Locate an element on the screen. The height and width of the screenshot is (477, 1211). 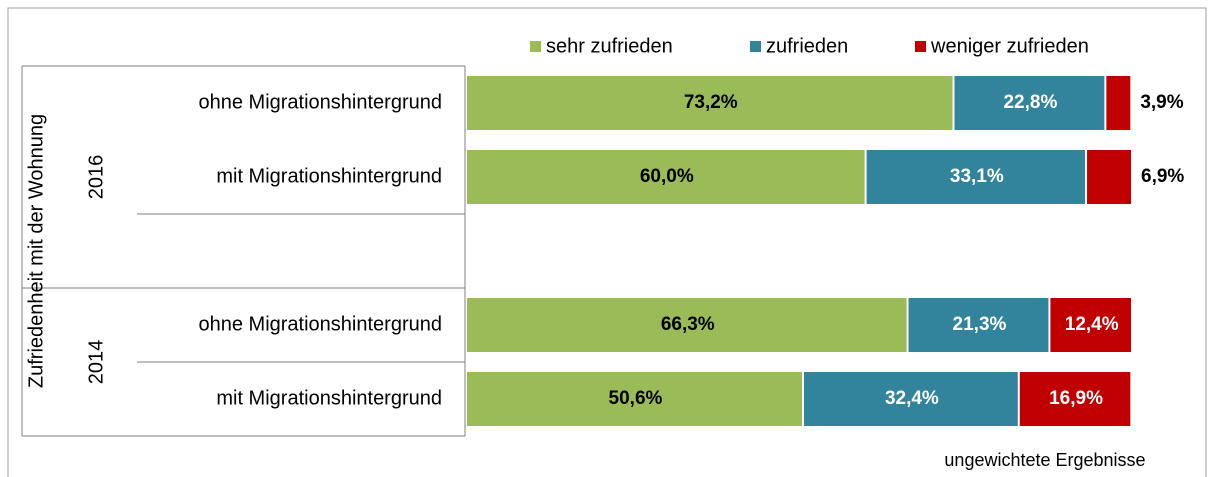
value-label: 3,9% is located at coordinates (1161, 102).